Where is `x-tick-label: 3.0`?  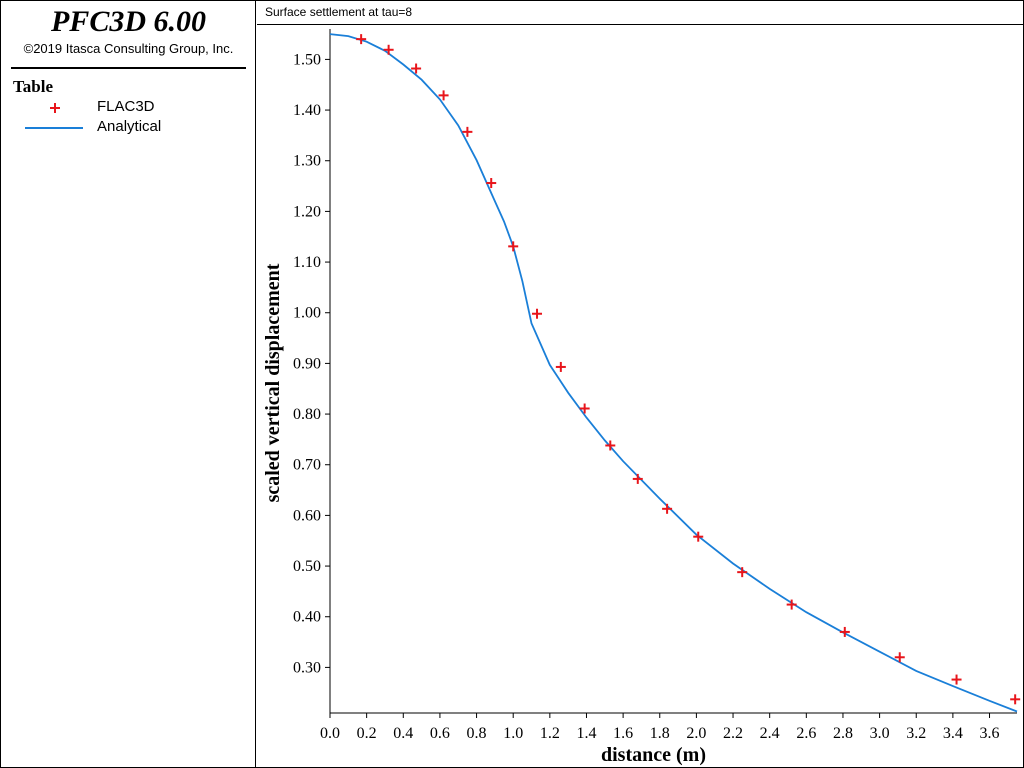 x-tick-label: 3.0 is located at coordinates (880, 733).